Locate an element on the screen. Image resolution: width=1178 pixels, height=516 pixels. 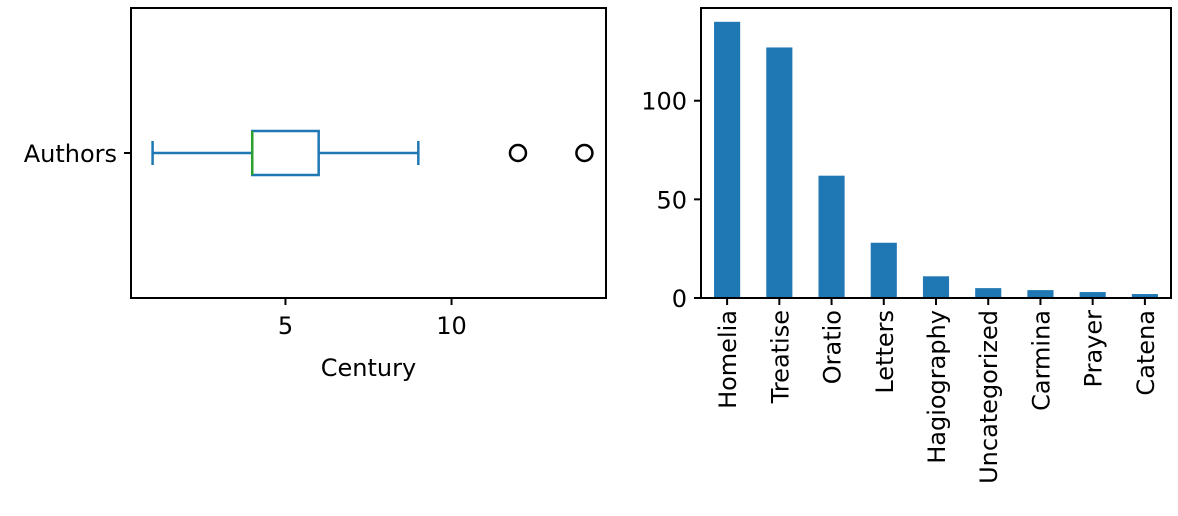
boxplot-category-label: Authors is located at coordinates (70, 154).